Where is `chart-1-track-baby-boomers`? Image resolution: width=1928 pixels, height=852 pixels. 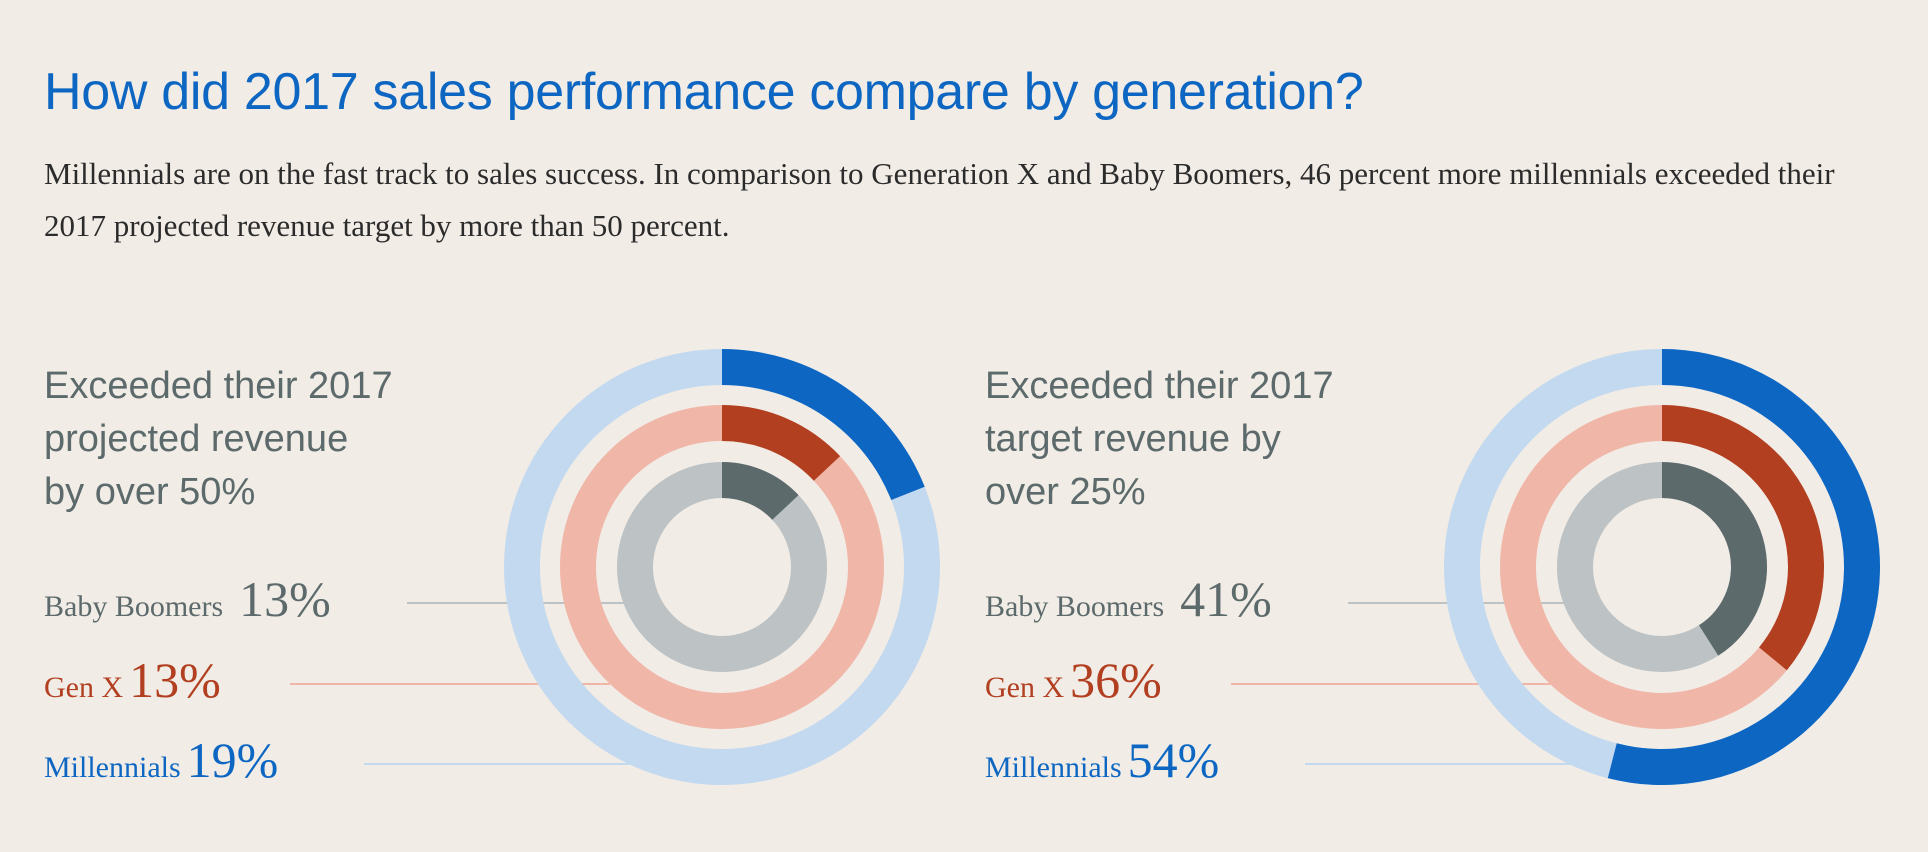
chart-1-track-baby-boomers is located at coordinates (722, 567).